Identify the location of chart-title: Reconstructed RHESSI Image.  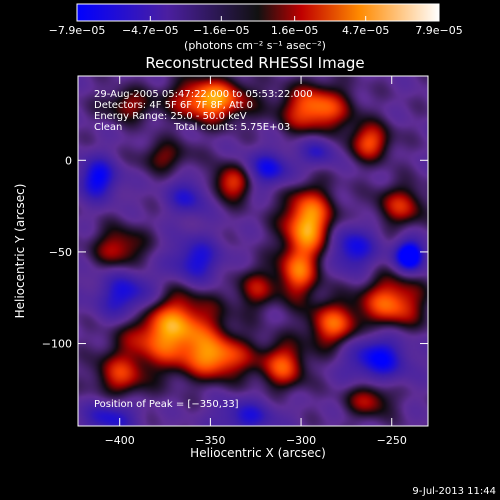
(254, 63).